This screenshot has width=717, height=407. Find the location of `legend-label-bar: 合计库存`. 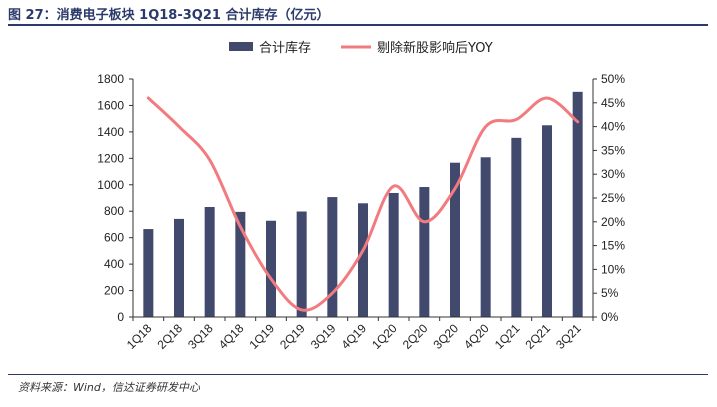

legend-label-bar: 合计库存 is located at coordinates (285, 48).